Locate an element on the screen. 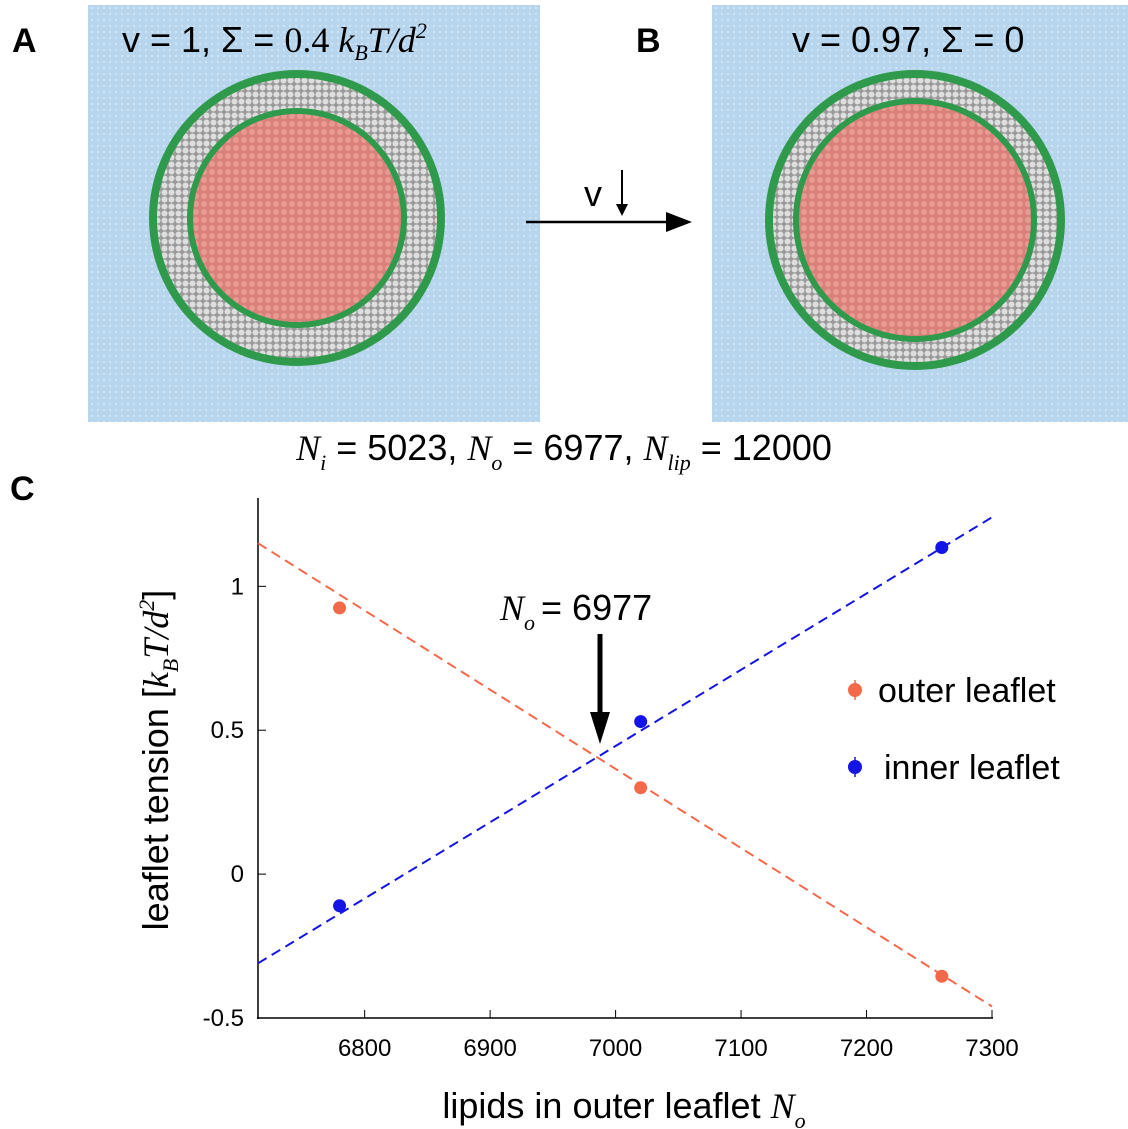  panel-title: v = 1, Σ = 0.4 kBT/d2 is located at coordinates (274, 41).